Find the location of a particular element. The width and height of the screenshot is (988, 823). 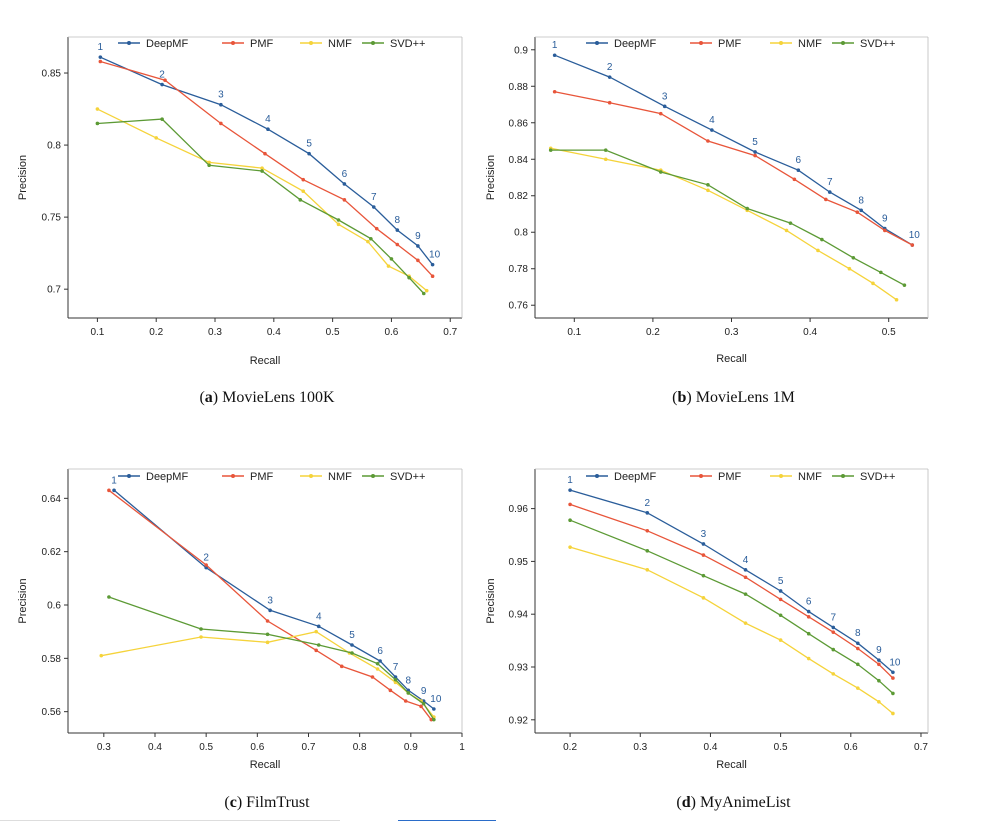

y-tick-label: 0.82 is located at coordinates (519, 196).